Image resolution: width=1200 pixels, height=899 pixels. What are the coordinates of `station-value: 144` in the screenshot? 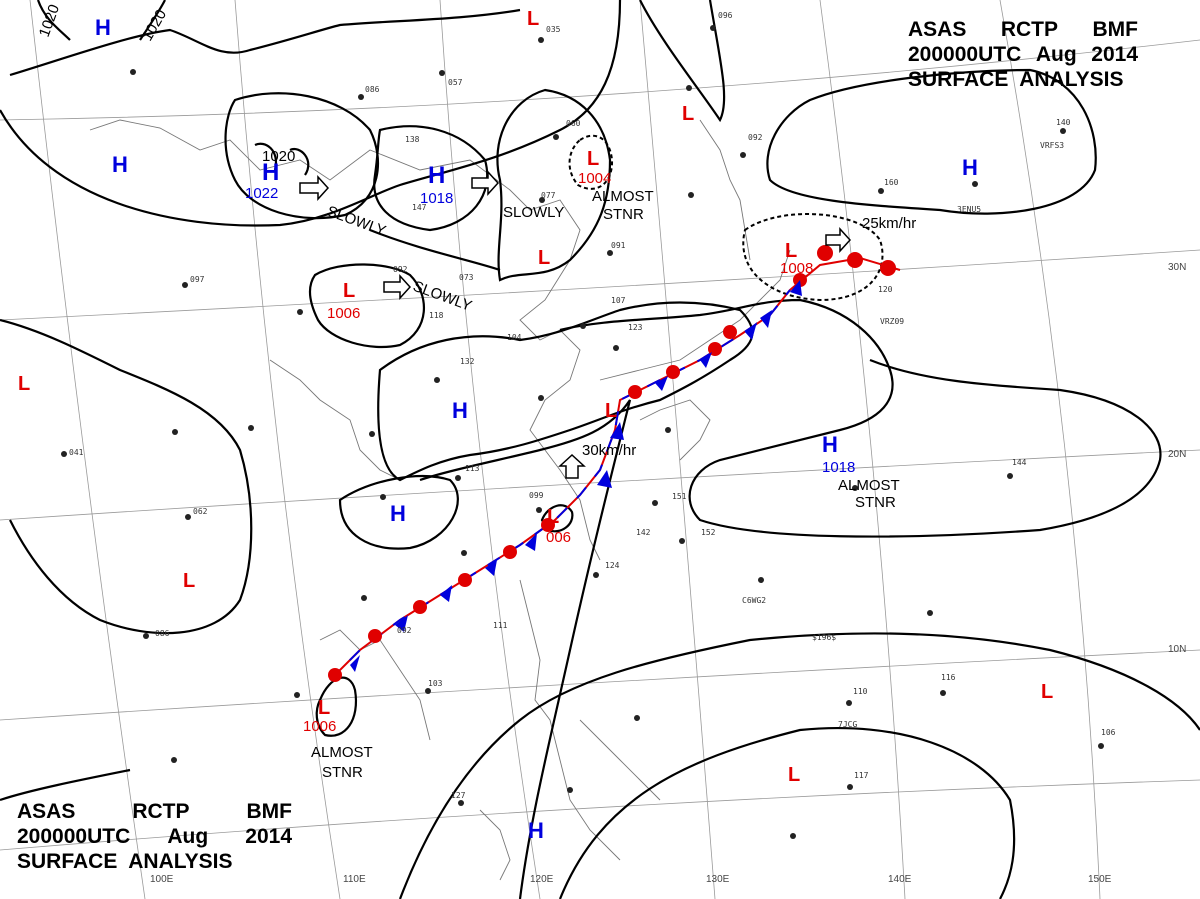 It's located at (1019, 462).